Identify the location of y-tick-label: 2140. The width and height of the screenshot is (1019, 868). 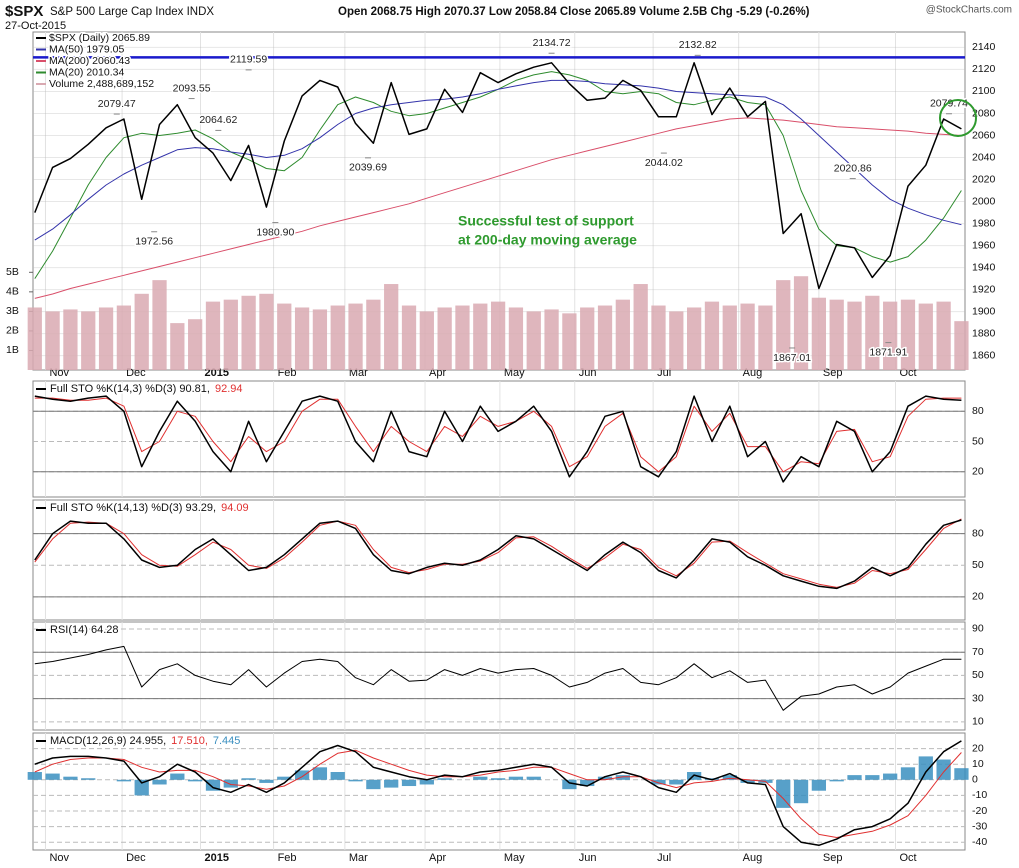
(984, 47).